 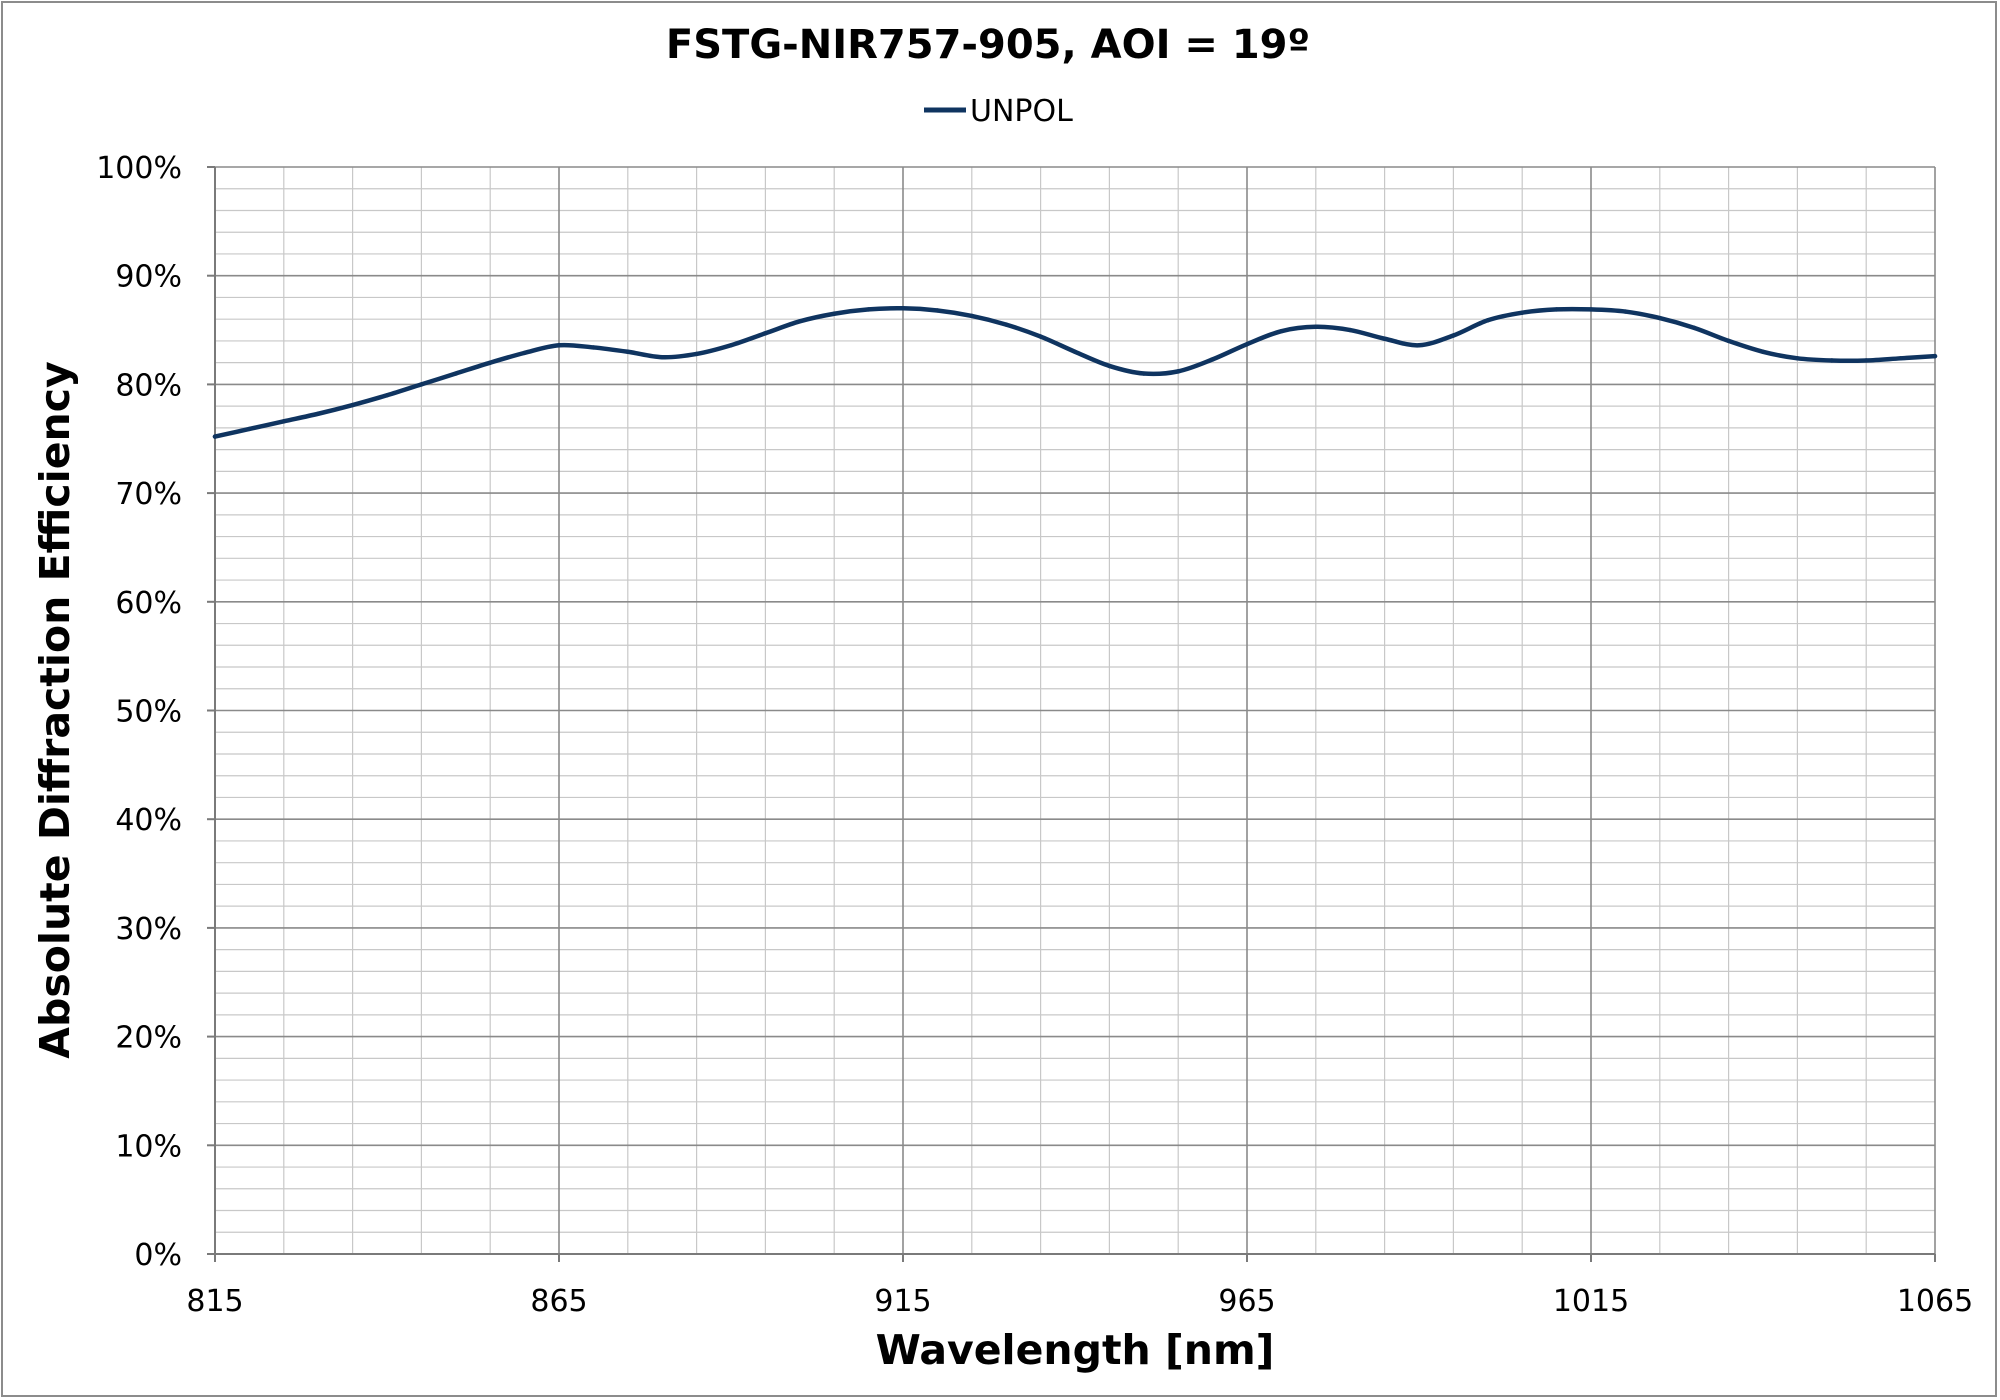 What do you see at coordinates (148, 385) in the screenshot?
I see `y-tick-label: 80%` at bounding box center [148, 385].